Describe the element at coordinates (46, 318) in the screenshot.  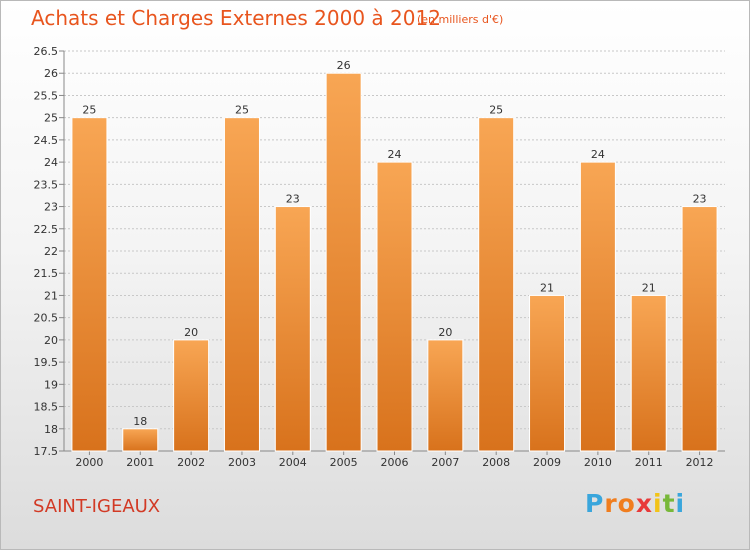
I see `y-tick-label: 20.5` at that location.